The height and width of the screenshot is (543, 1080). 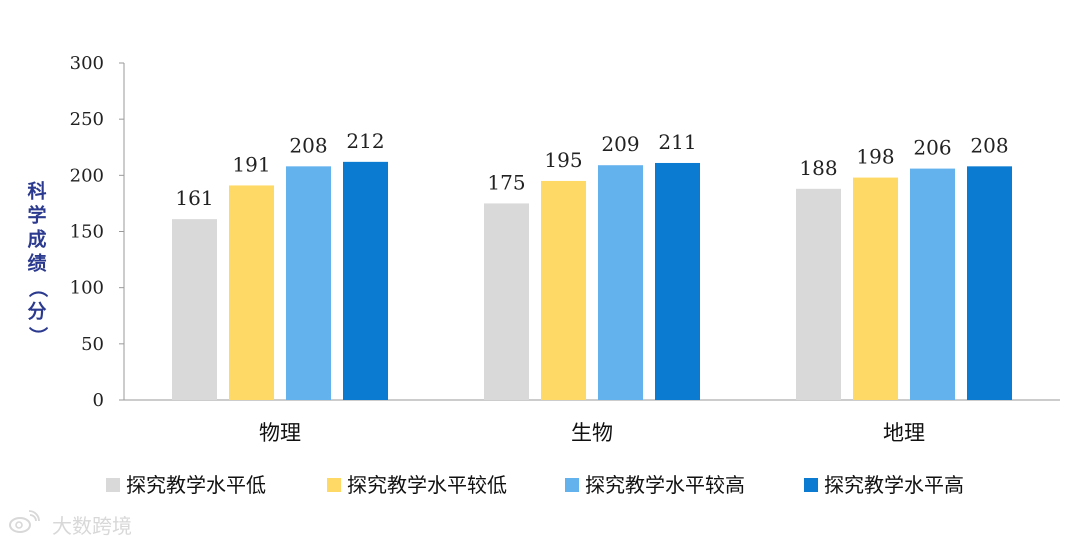 I want to click on data-label: 191, so click(x=251, y=164).